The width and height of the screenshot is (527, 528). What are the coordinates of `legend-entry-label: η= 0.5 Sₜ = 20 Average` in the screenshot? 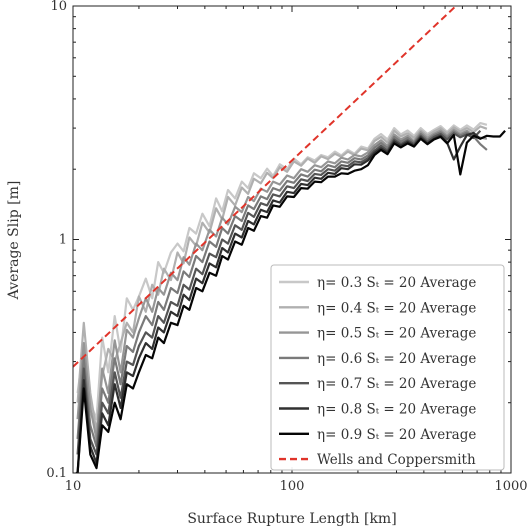 It's located at (396, 334).